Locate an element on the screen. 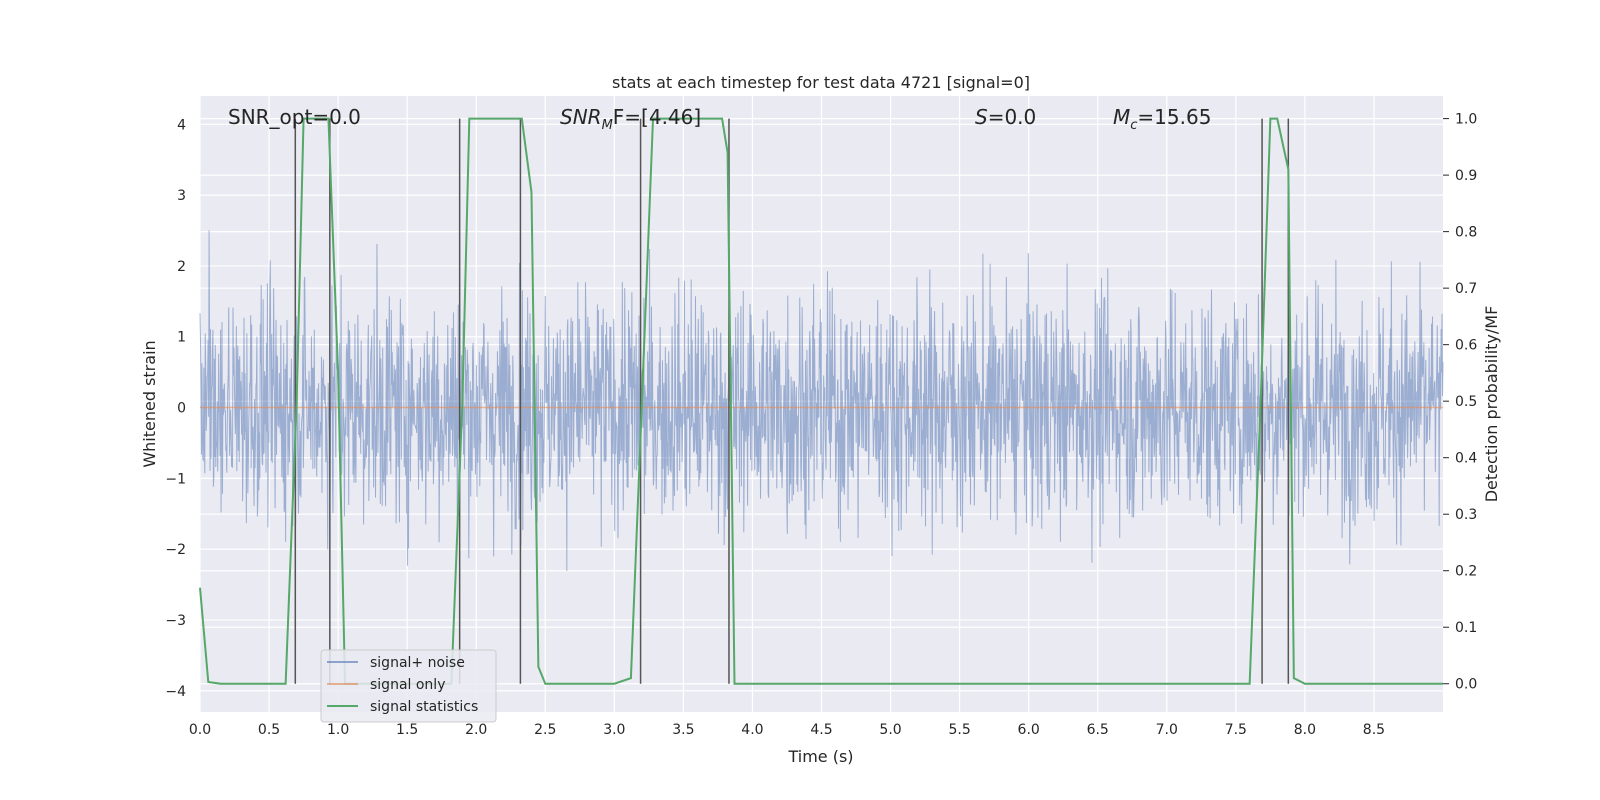 Image resolution: width=1600 pixels, height=800 pixels. y-tick-label: −1 is located at coordinates (175, 479).